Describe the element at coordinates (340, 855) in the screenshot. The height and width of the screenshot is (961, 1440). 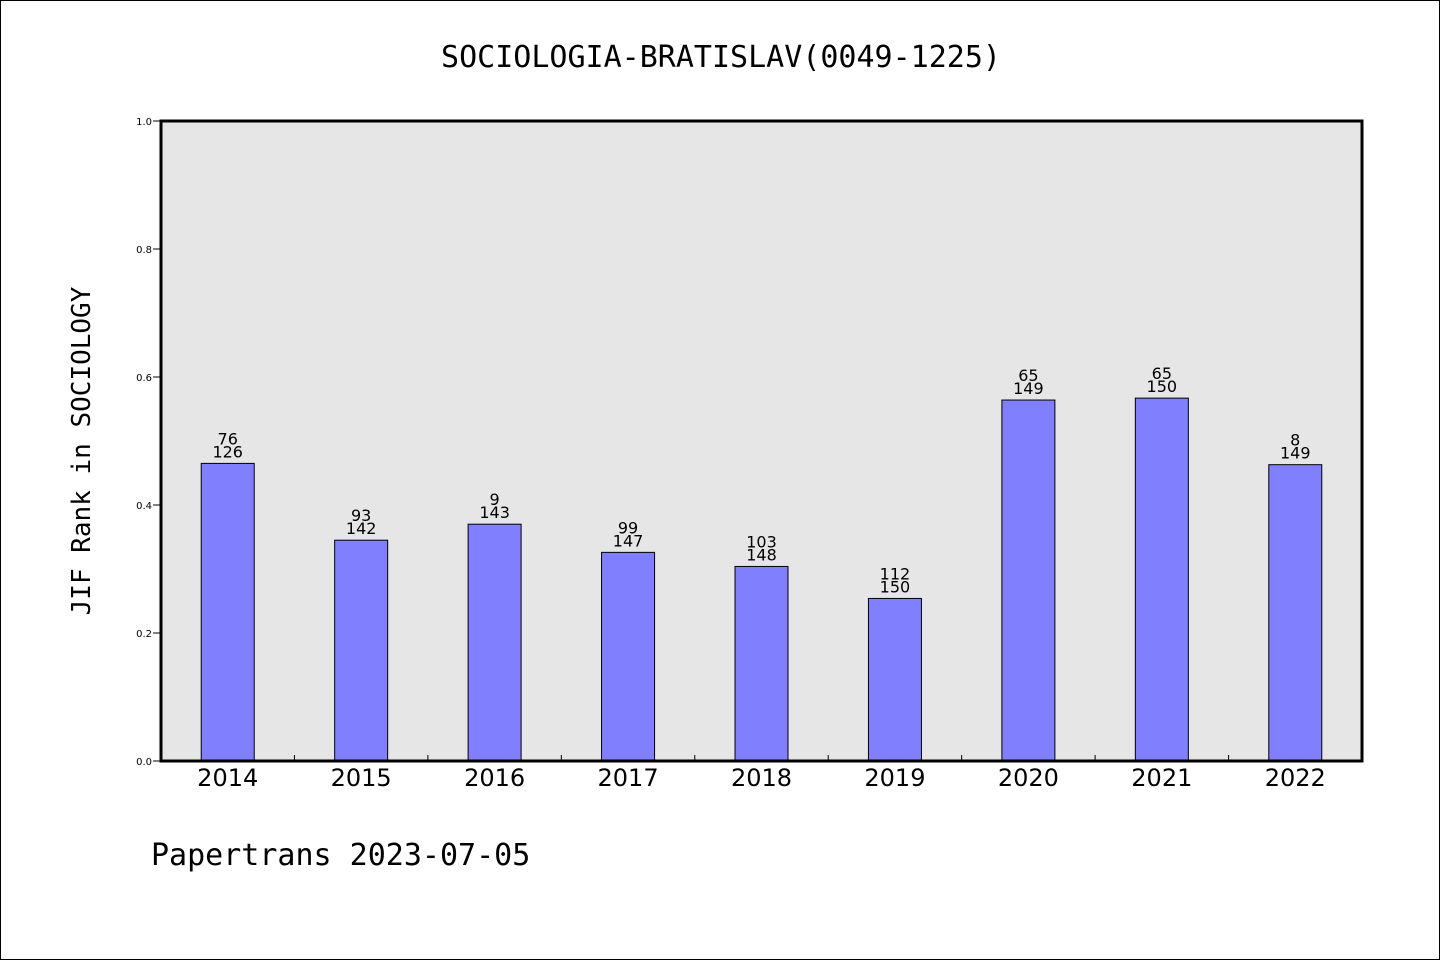
I see `footer-credit: Papertrans 2023-07-05` at that location.